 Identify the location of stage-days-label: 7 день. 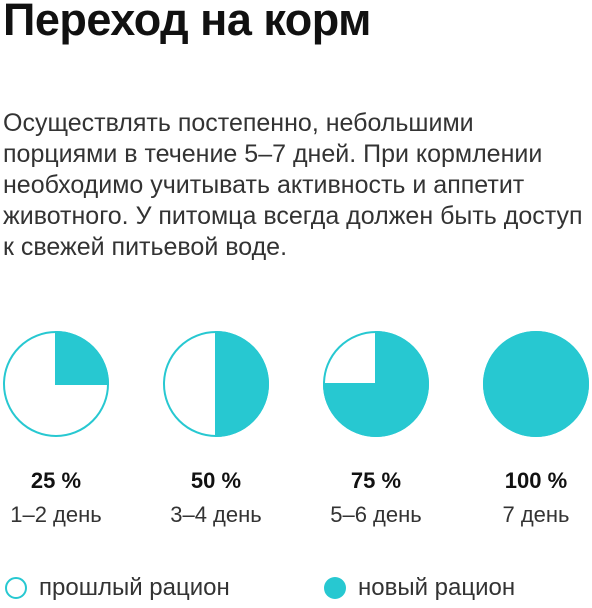
(536, 514).